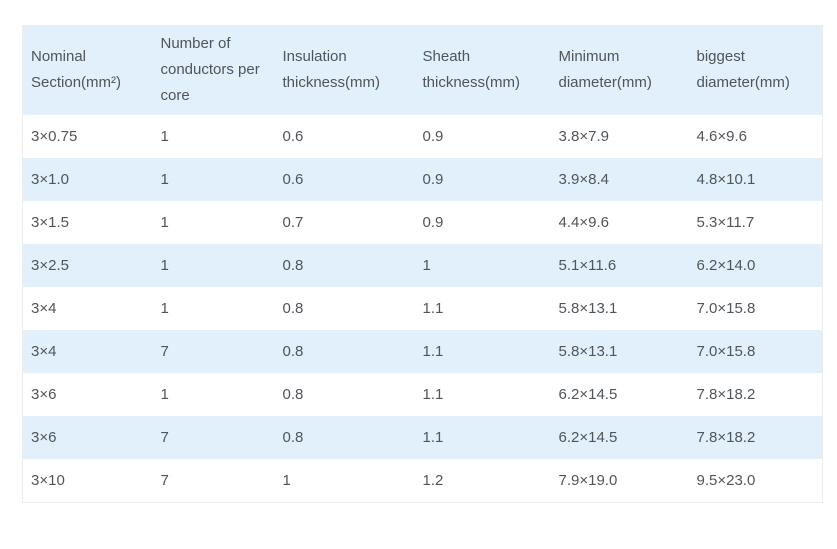 The image size is (837, 549). What do you see at coordinates (482, 70) in the screenshot?
I see `column-header-sheath-thickness: Sheath thickness(mm)` at bounding box center [482, 70].